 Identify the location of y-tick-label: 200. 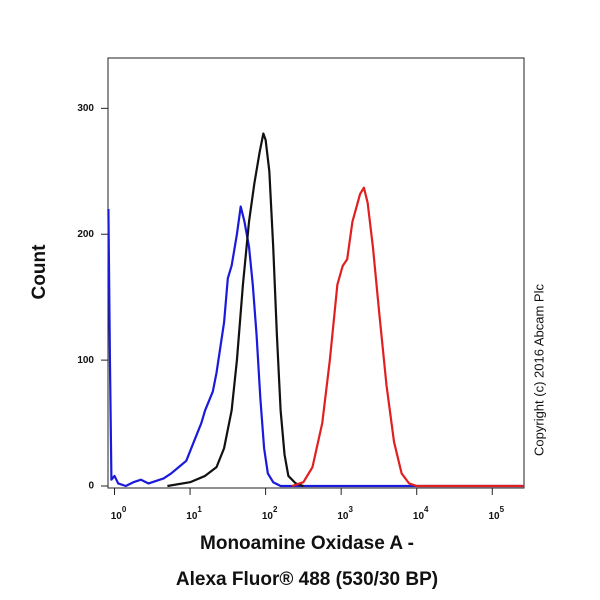
(85, 234).